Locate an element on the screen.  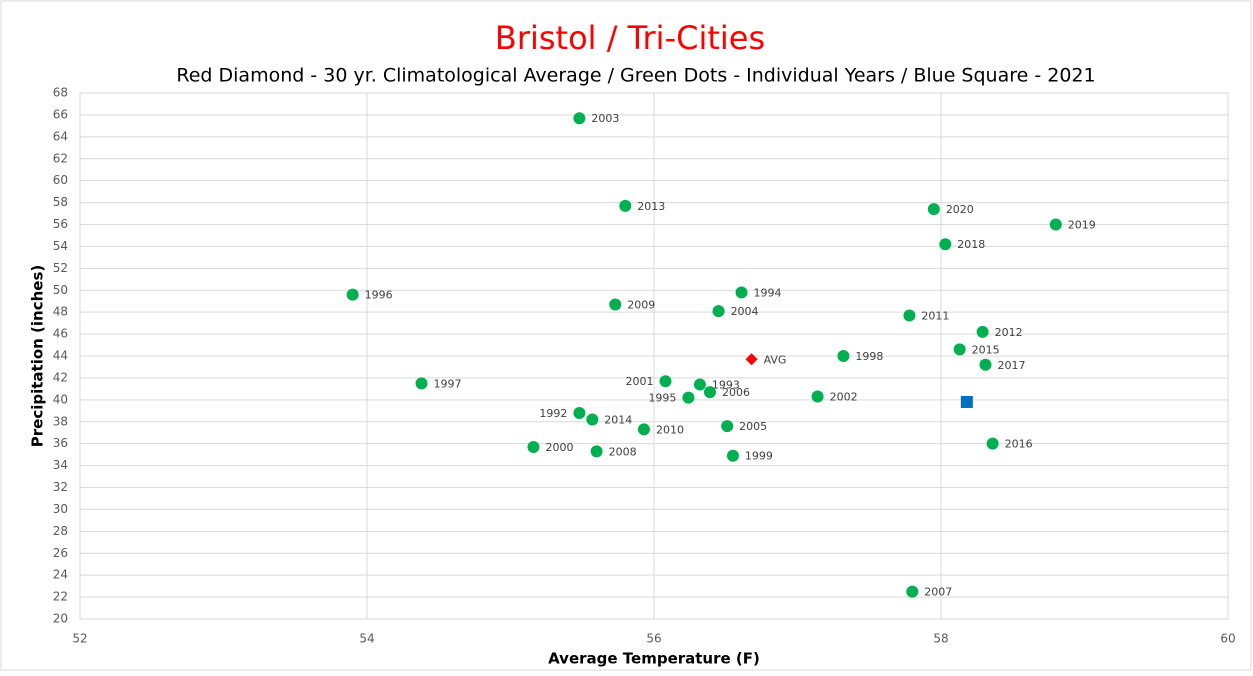
y-tick-label: 66 is located at coordinates (60, 114).